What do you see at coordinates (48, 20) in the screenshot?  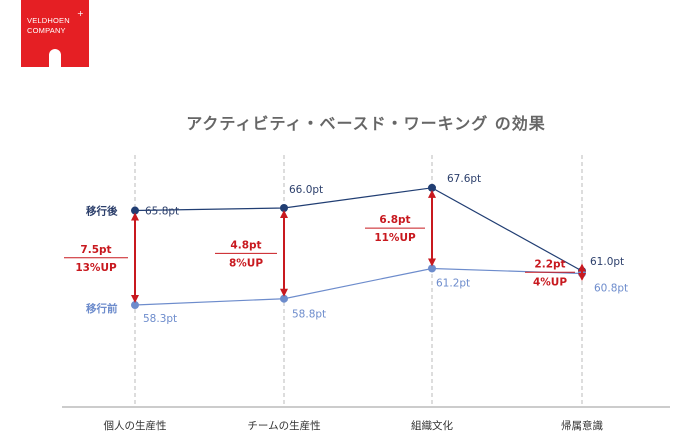 I see `logo-line-1: VELDHOEN` at bounding box center [48, 20].